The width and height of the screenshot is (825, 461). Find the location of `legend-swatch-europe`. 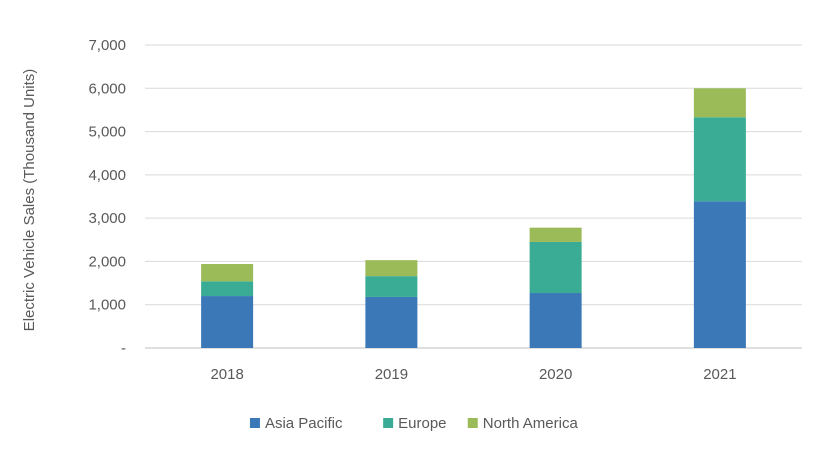

legend-swatch-europe is located at coordinates (388, 423).